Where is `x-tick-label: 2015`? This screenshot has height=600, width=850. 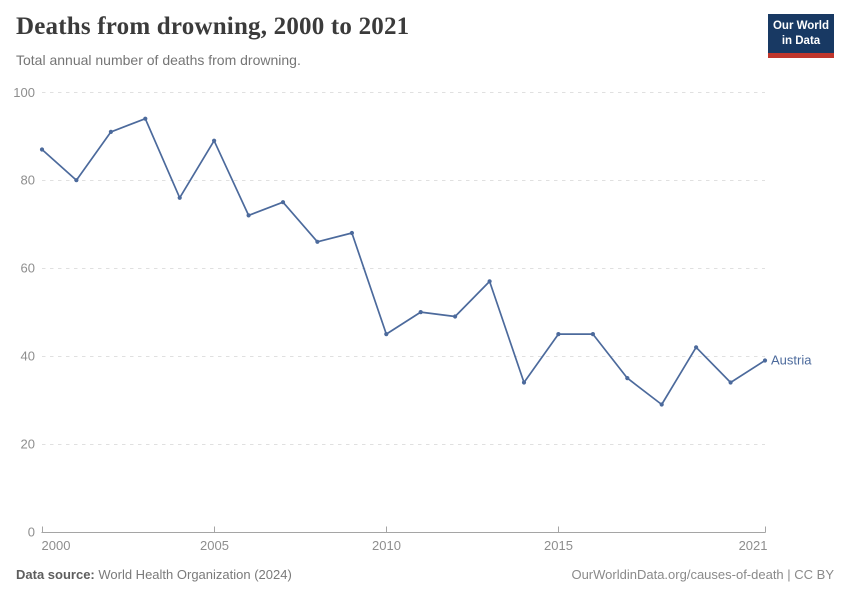
x-tick-label: 2015 is located at coordinates (558, 545).